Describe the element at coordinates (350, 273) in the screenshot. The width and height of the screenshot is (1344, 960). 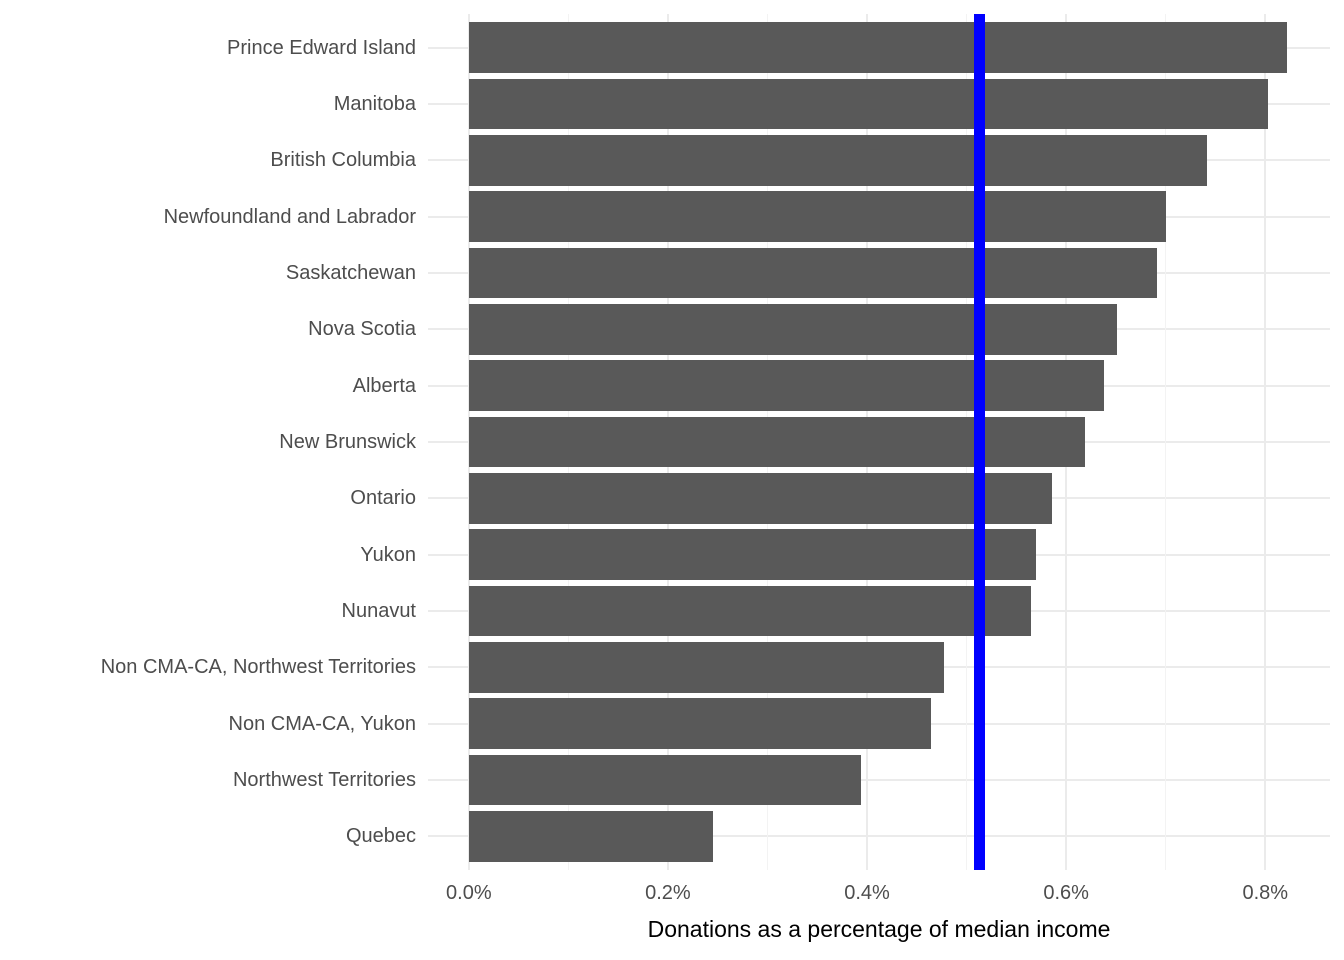
I see `y-axis-label-saskatchewan: Saskatchewan` at that location.